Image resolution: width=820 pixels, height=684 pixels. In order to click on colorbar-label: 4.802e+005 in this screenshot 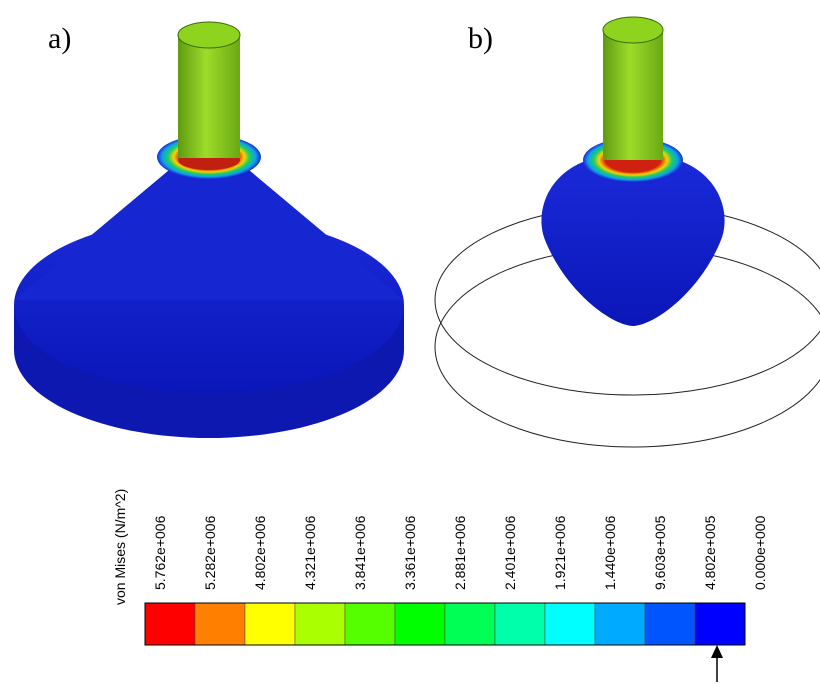, I will do `click(710, 552)`.